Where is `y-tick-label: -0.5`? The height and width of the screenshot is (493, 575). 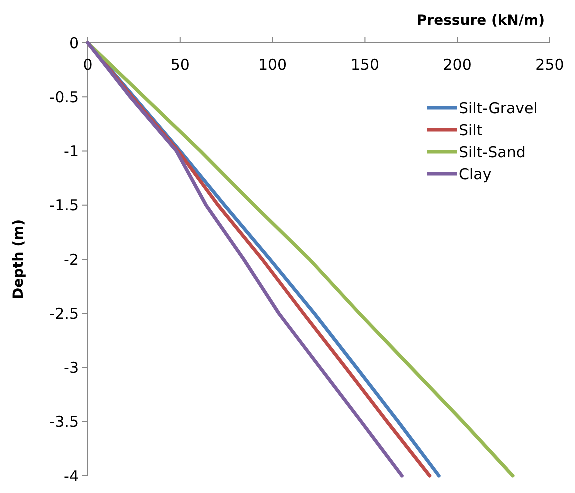
y-tick-label: -0.5 is located at coordinates (64, 97).